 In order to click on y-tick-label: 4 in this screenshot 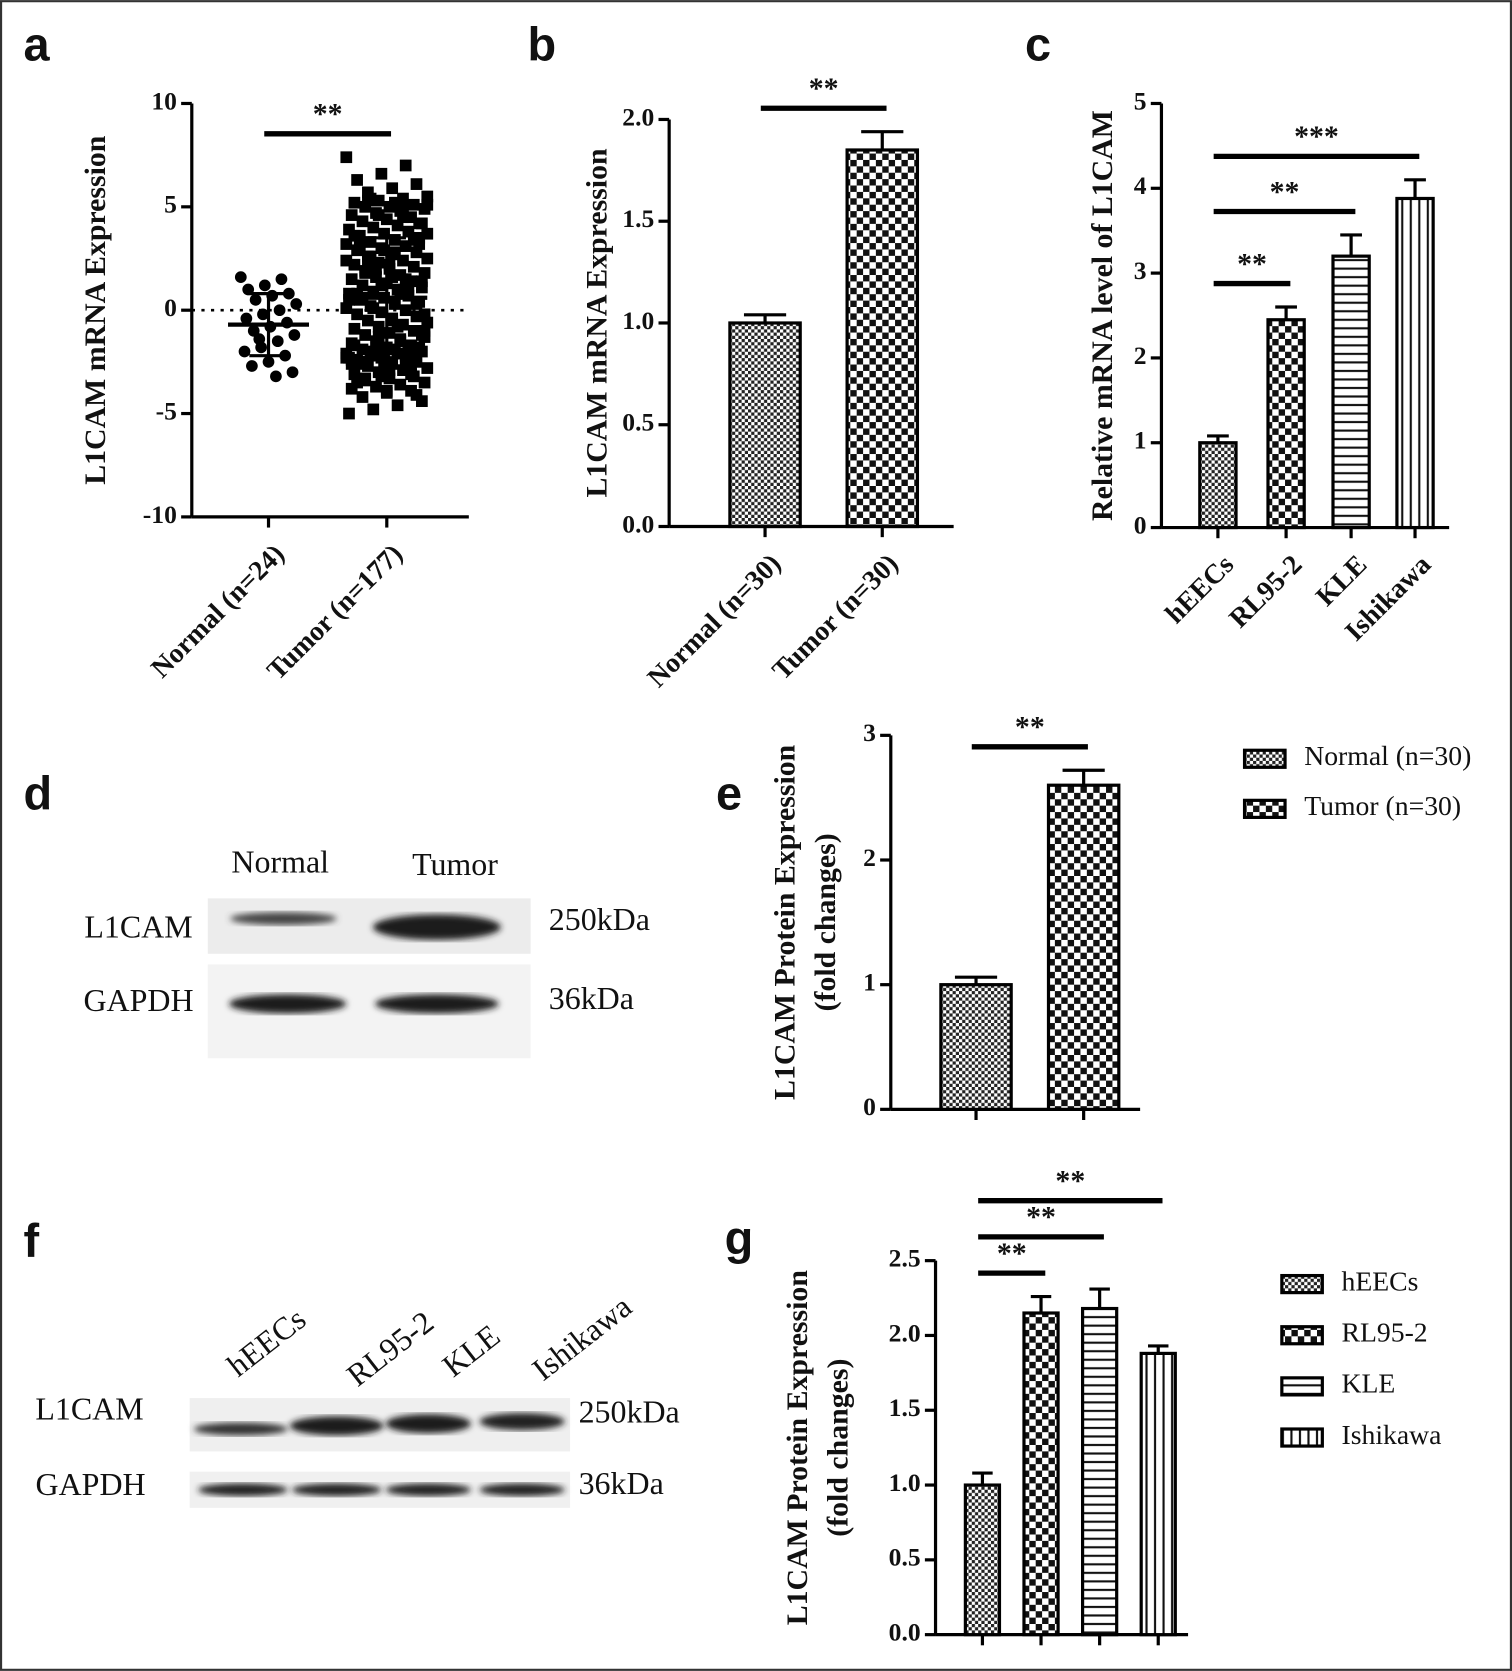, I will do `click(1140, 185)`.